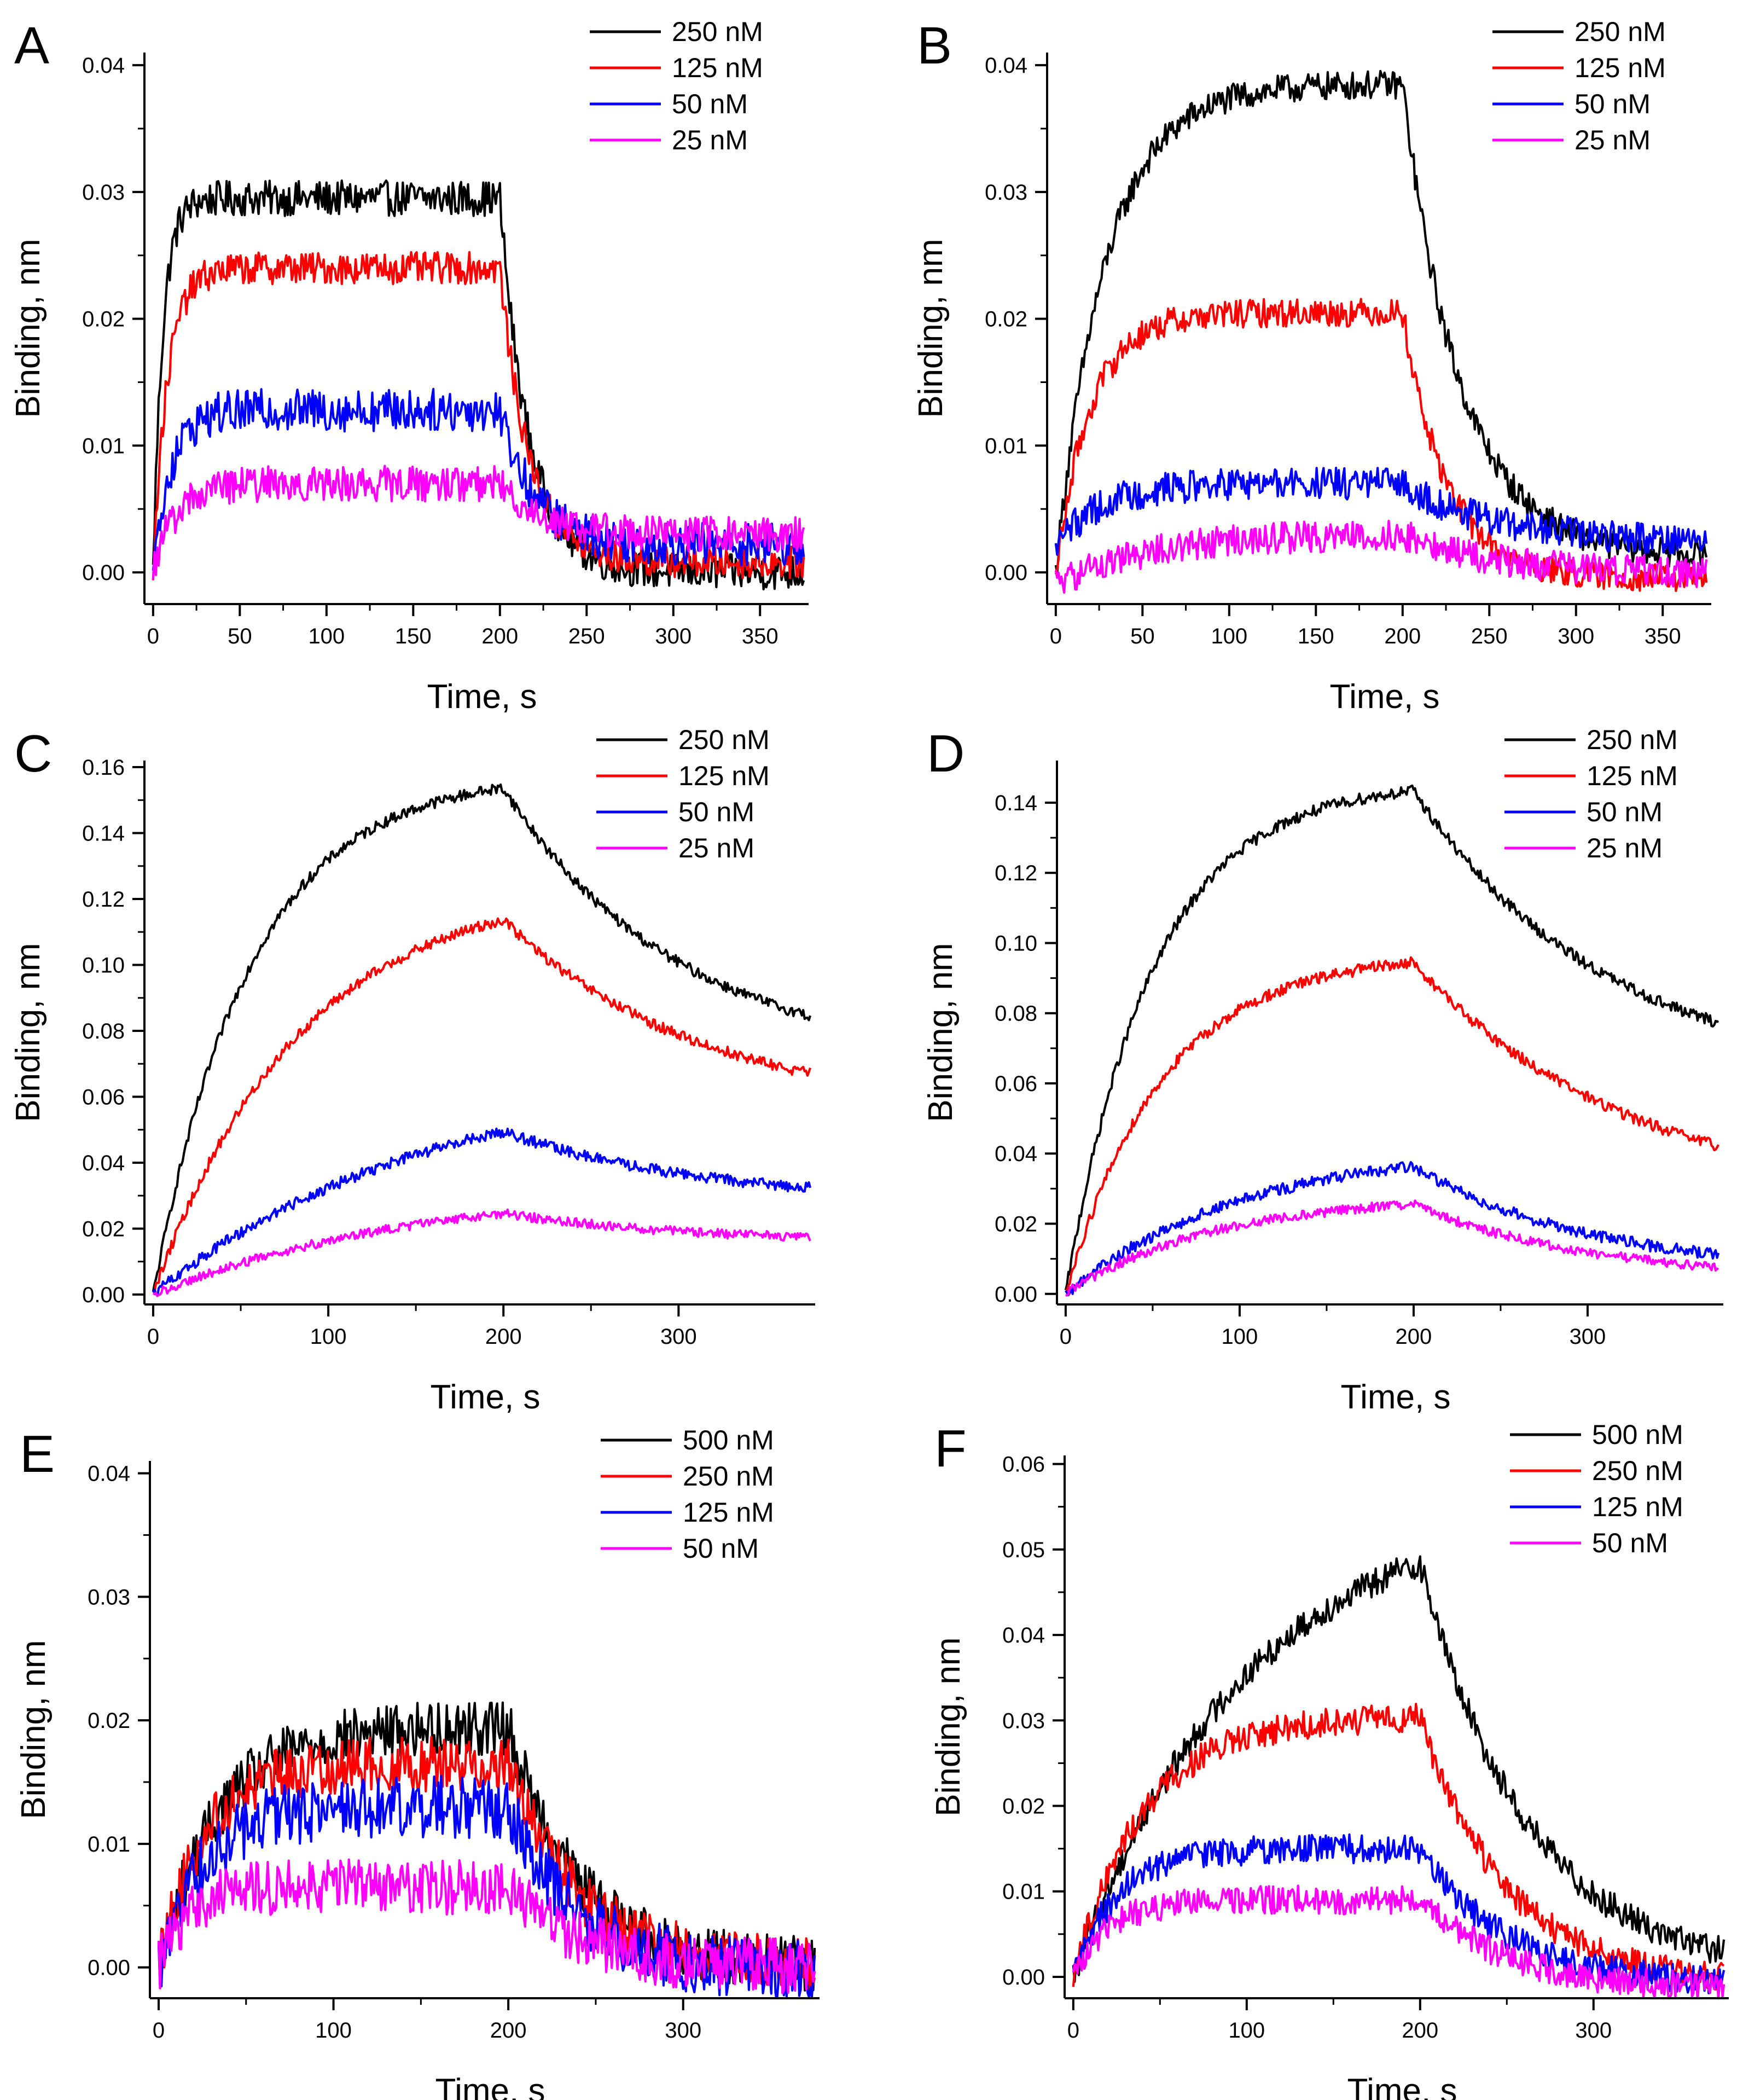 The image size is (1743, 2100). Describe the element at coordinates (1006, 320) in the screenshot. I see `panel-b-y-tick-label: 0.02` at that location.